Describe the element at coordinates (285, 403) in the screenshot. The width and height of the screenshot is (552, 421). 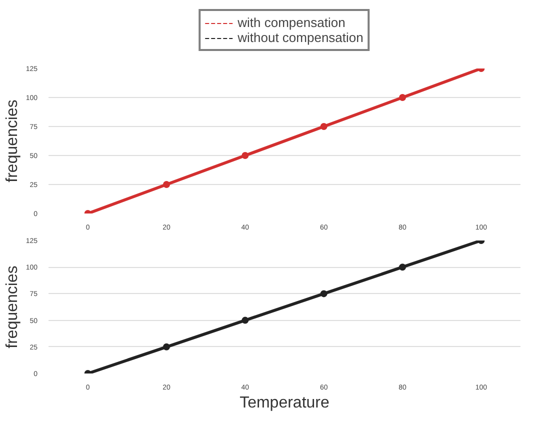
I see `x-axis-title: Temperature` at that location.